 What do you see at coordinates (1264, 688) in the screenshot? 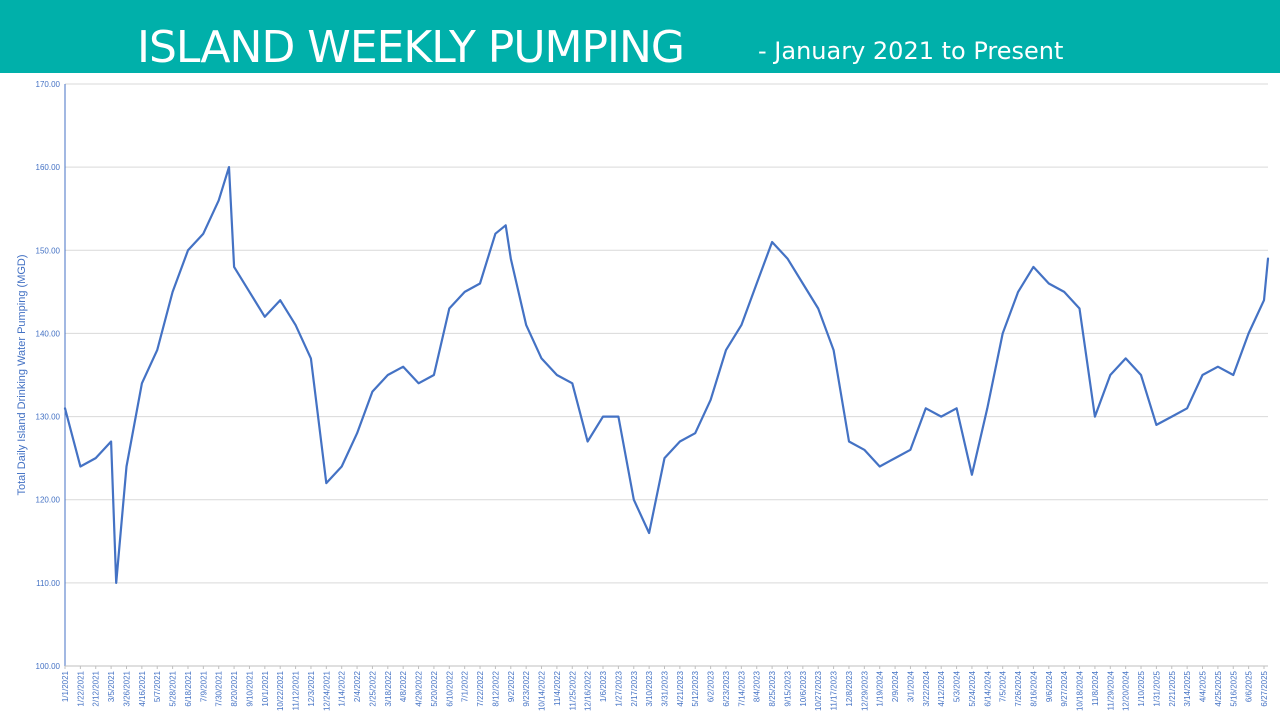
I see `x-tick-label: 6/27/2025` at bounding box center [1264, 688].